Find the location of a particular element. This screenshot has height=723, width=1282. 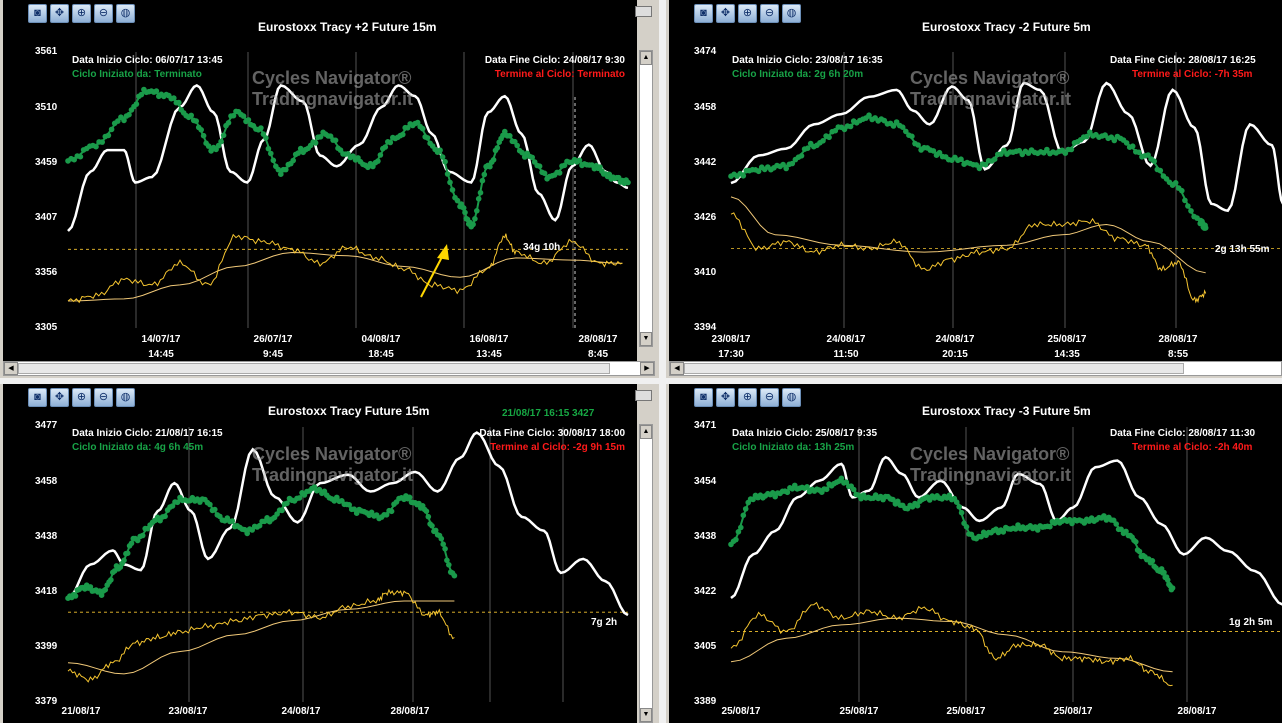

y-tick: 3405 is located at coordinates (705, 646).